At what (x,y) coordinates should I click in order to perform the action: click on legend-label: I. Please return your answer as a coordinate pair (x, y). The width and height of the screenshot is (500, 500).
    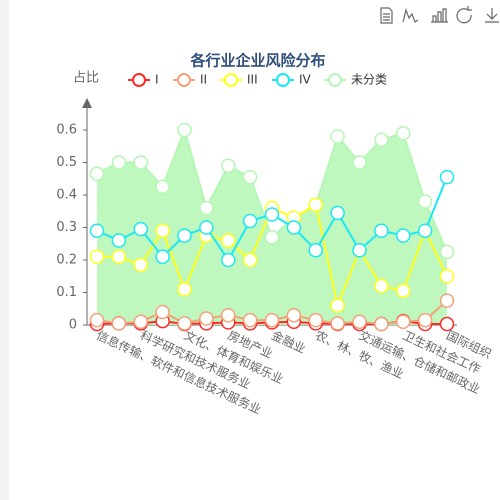
    Looking at the image, I should click on (157, 80).